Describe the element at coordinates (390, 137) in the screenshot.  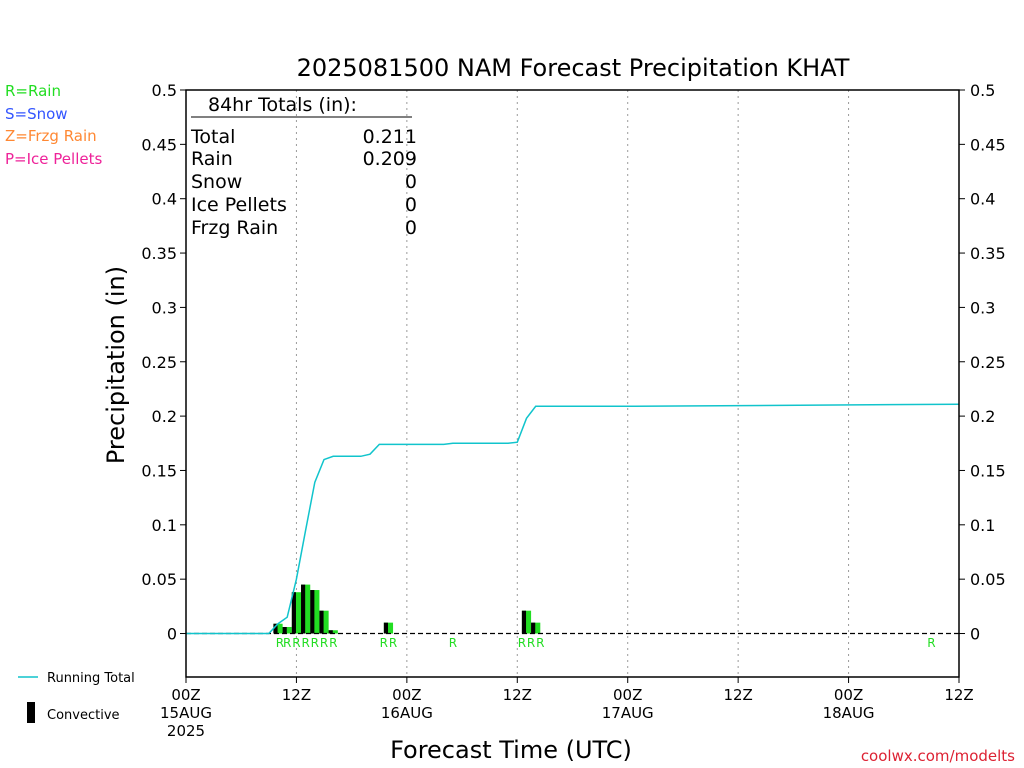
I see `totals-value-total: 0.211` at that location.